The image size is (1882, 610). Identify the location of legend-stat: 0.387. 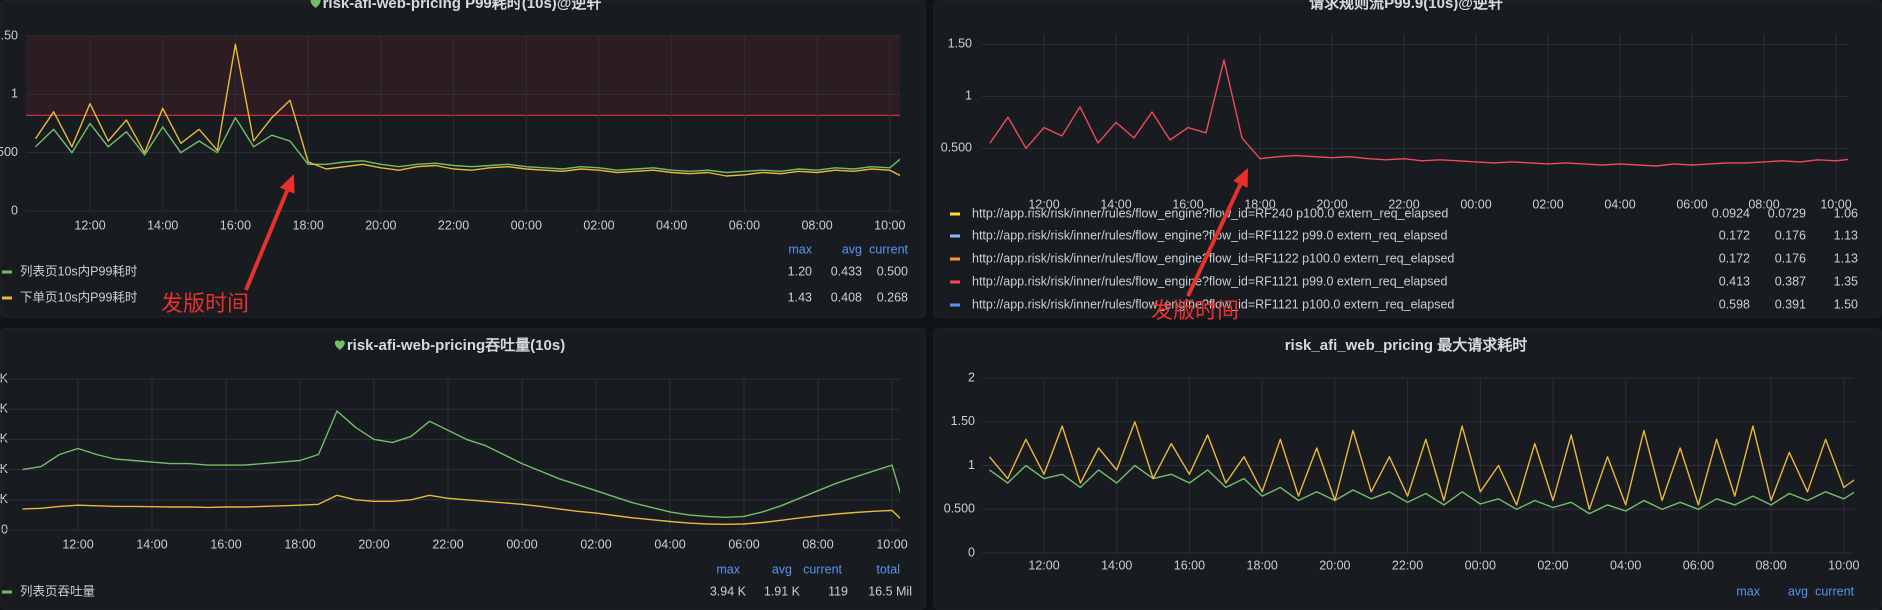
(1790, 281).